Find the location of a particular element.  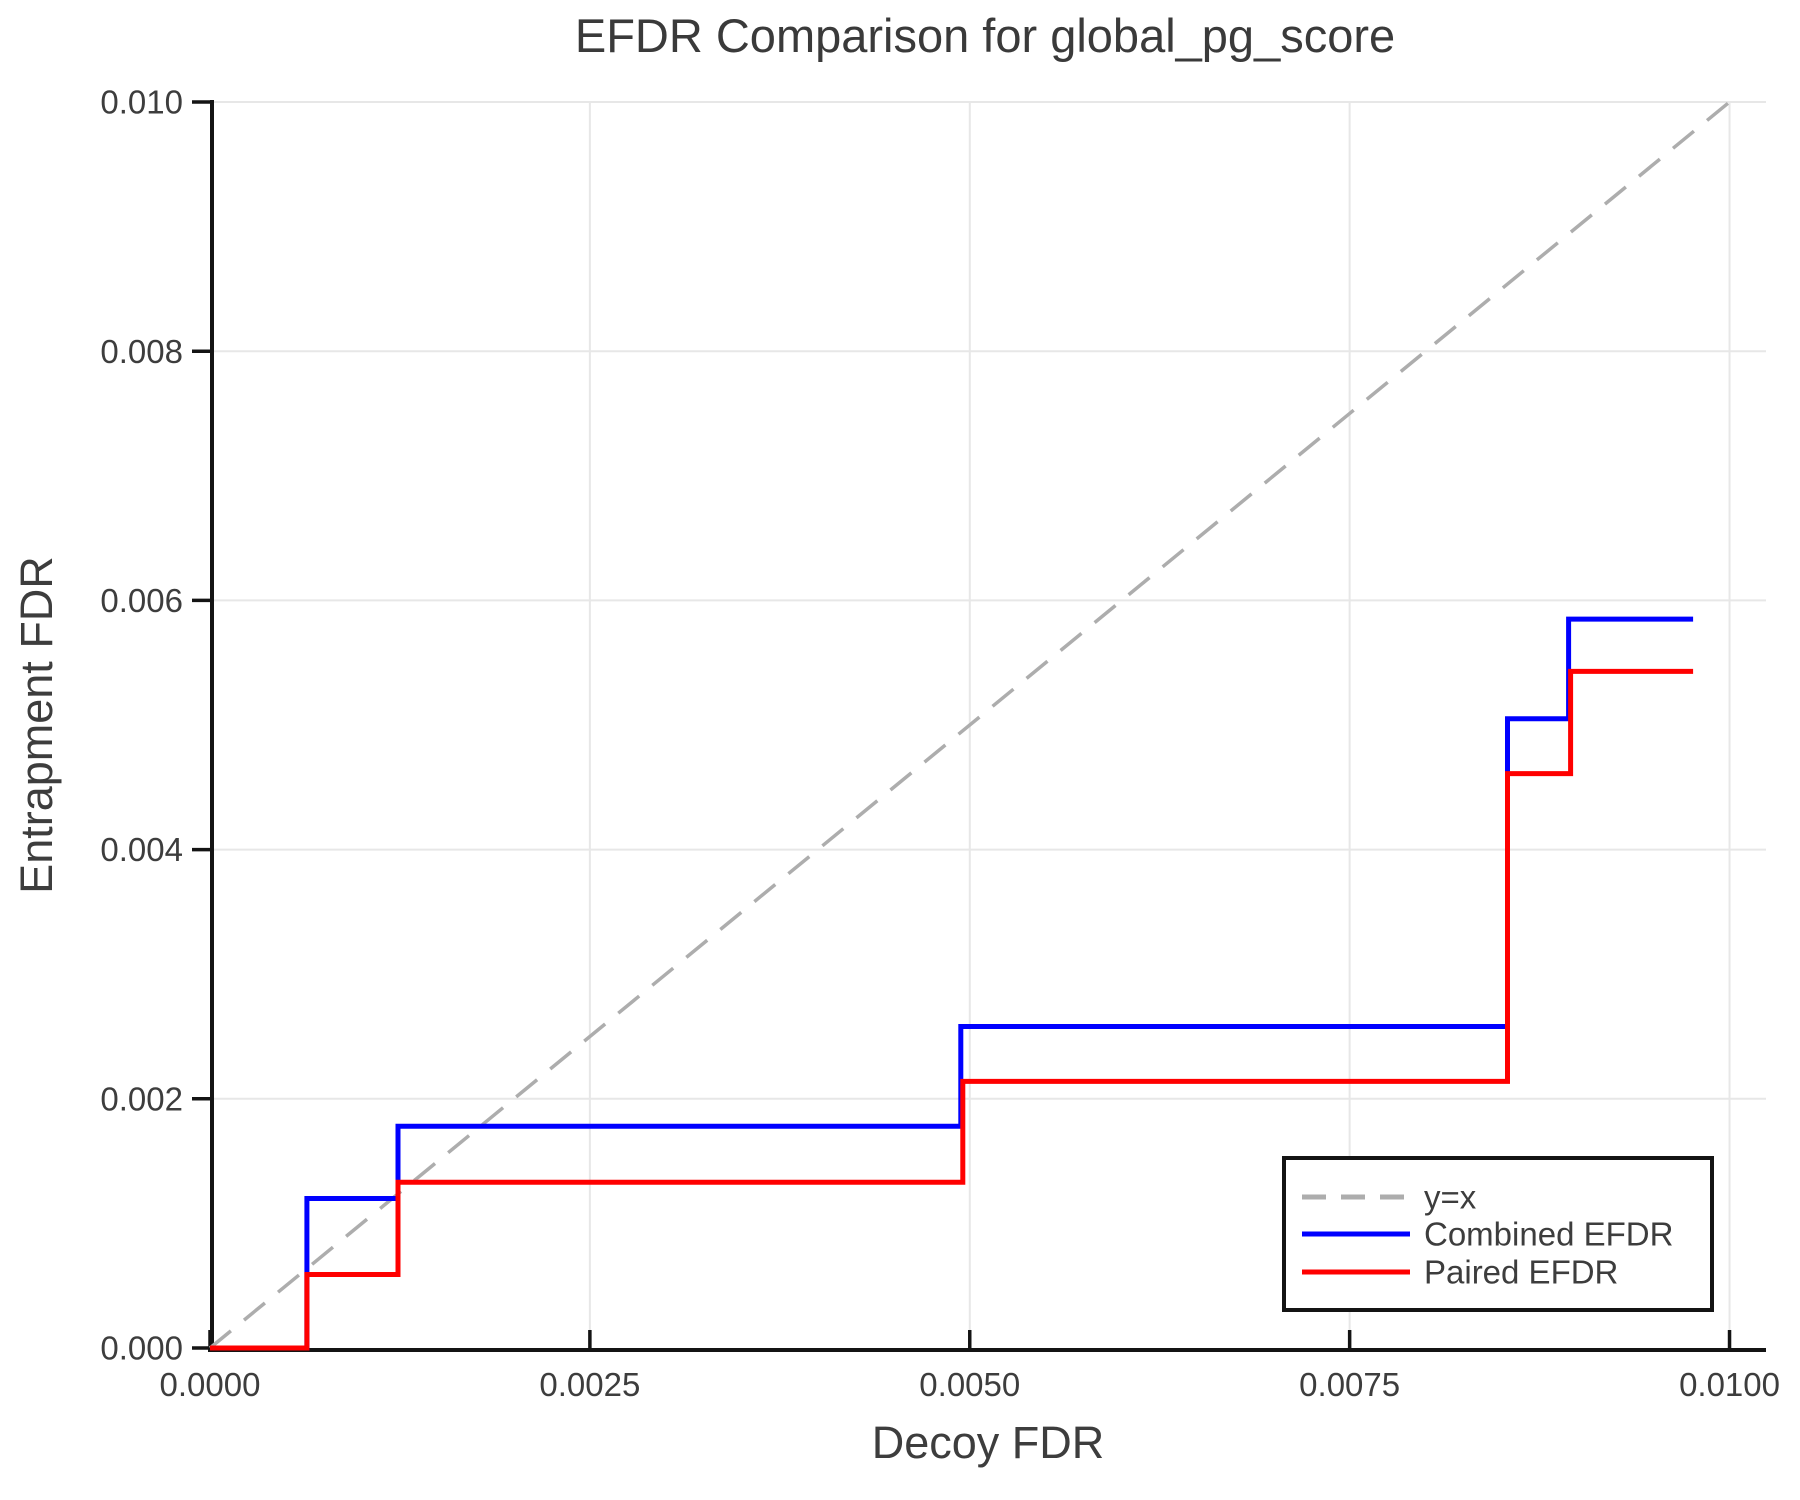

y-tick-label: 0.000 is located at coordinates (141, 1348).